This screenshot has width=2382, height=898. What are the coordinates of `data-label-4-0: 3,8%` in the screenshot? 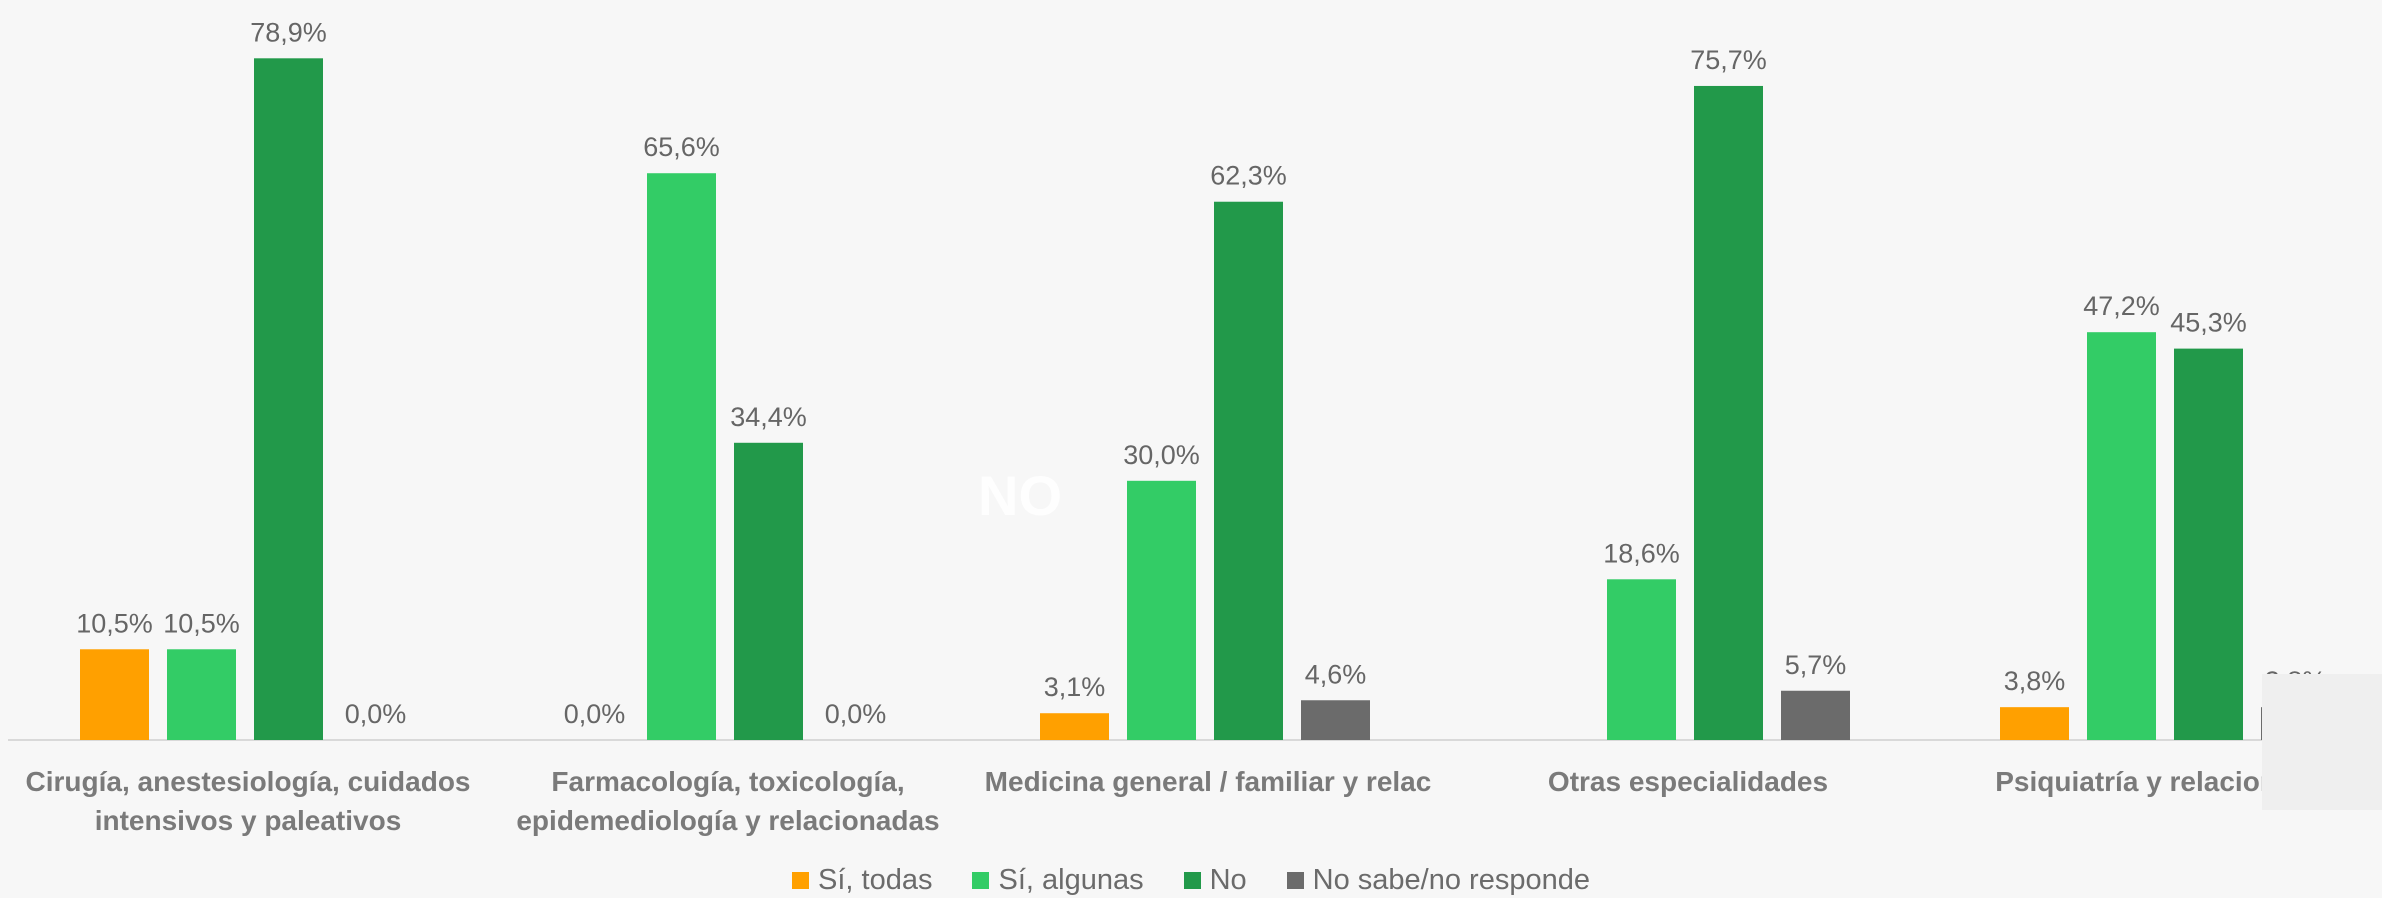 It's located at (2035, 681).